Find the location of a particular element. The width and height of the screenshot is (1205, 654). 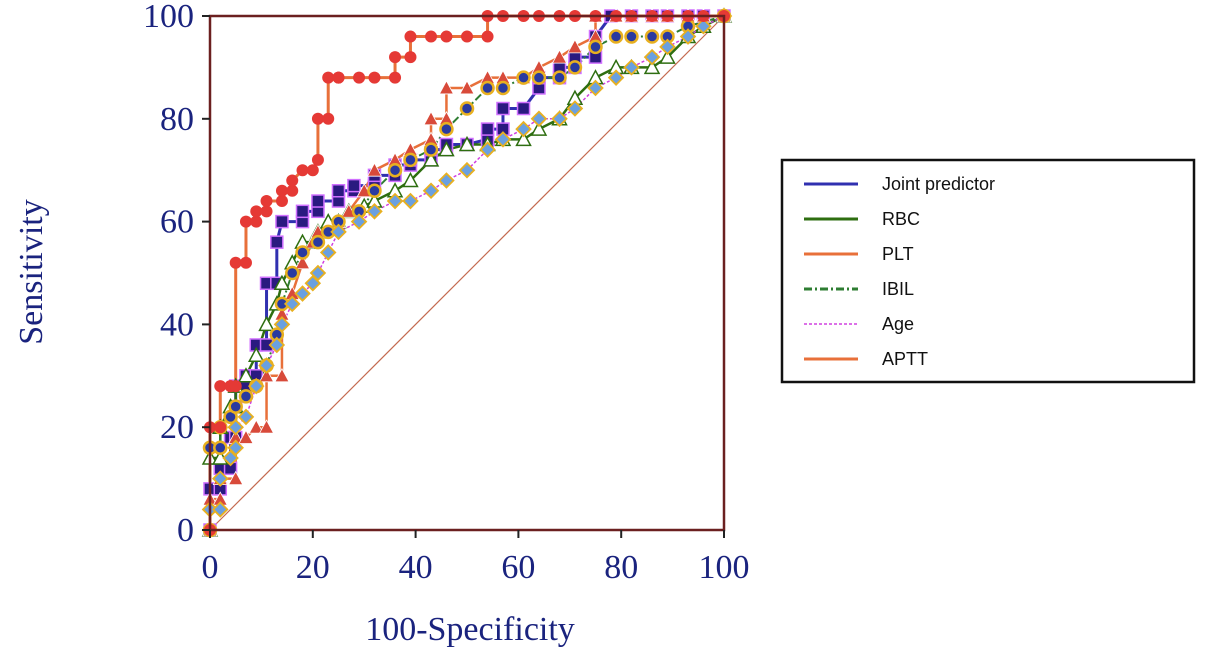

x-tick-label: 0 is located at coordinates (210, 567).